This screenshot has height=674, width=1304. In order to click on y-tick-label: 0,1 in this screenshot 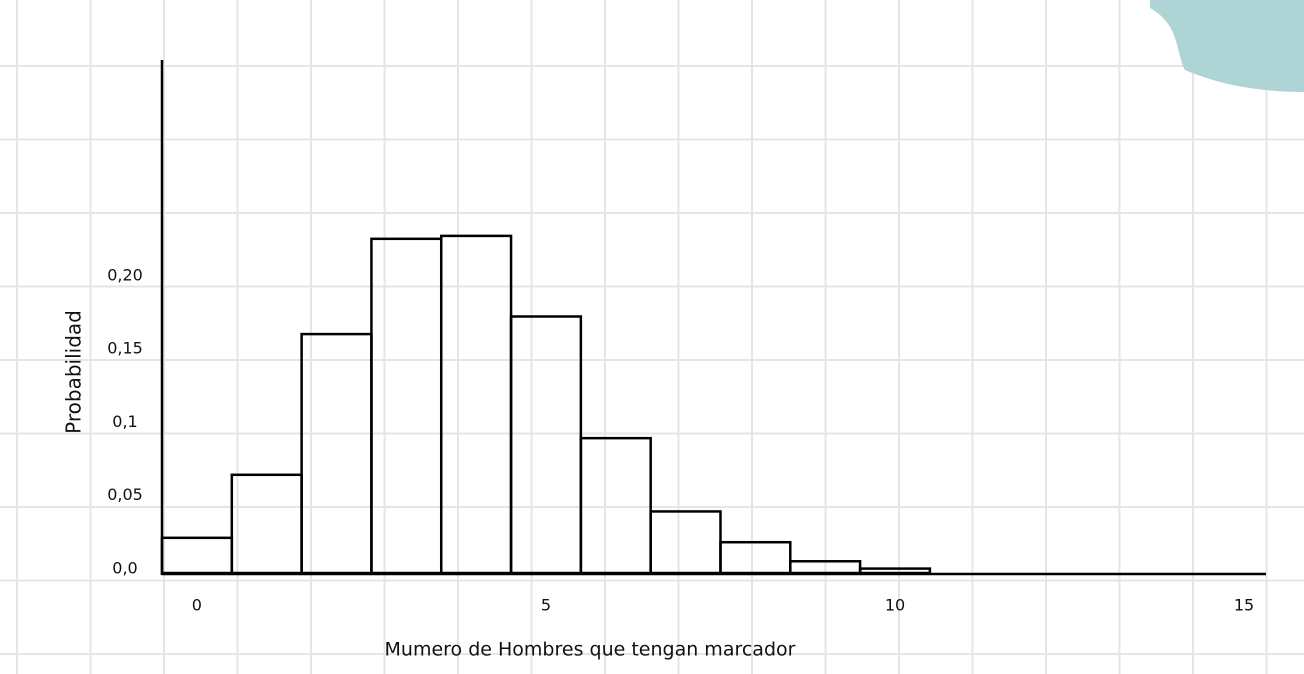, I will do `click(124, 421)`.